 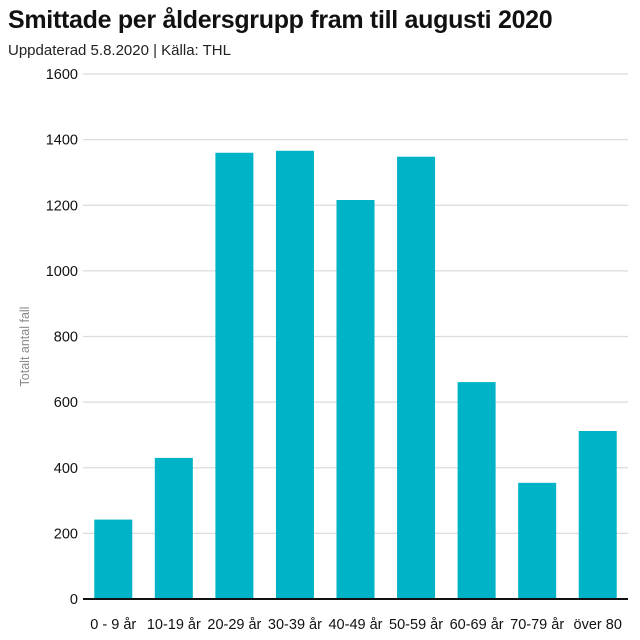 What do you see at coordinates (416, 625) in the screenshot?
I see `x-tick-label: 50-59 år` at bounding box center [416, 625].